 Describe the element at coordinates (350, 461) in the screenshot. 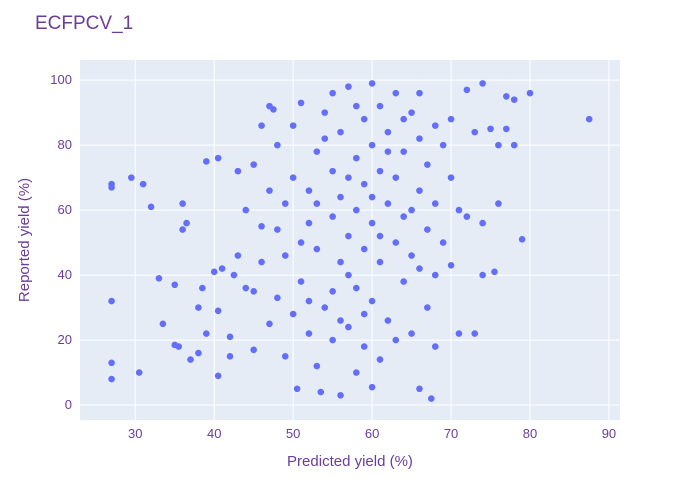

I see `x-axis-title: Predicted yield (%)` at that location.